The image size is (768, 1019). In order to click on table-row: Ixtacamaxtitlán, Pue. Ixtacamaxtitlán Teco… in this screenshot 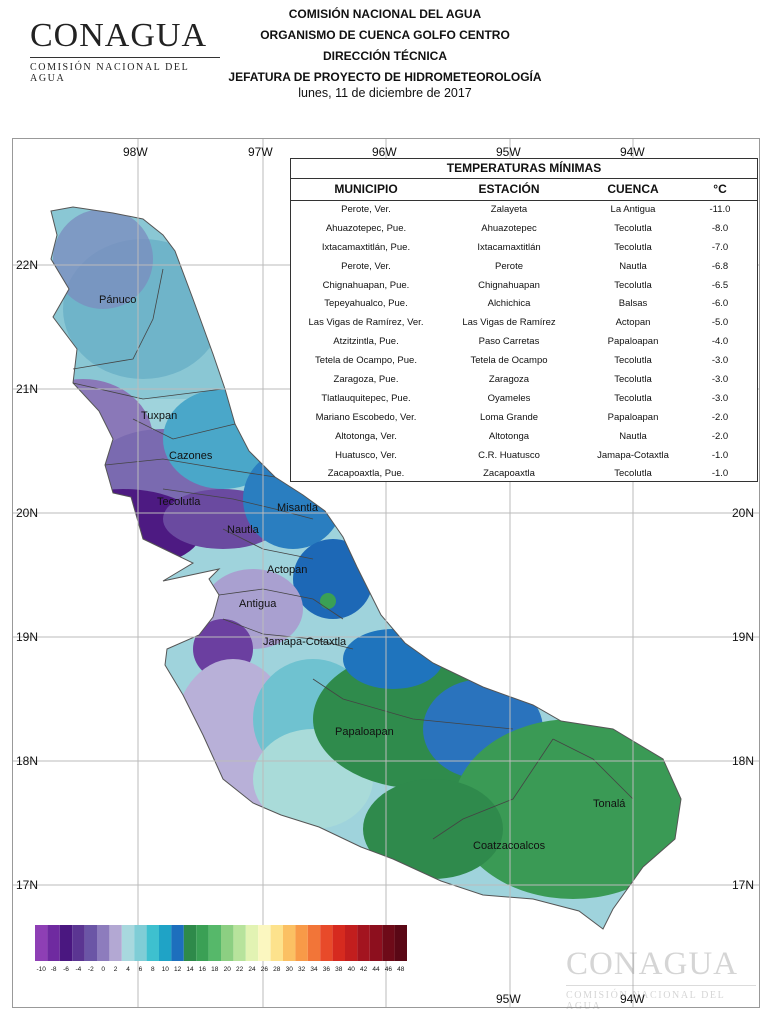, I will do `click(524, 248)`.